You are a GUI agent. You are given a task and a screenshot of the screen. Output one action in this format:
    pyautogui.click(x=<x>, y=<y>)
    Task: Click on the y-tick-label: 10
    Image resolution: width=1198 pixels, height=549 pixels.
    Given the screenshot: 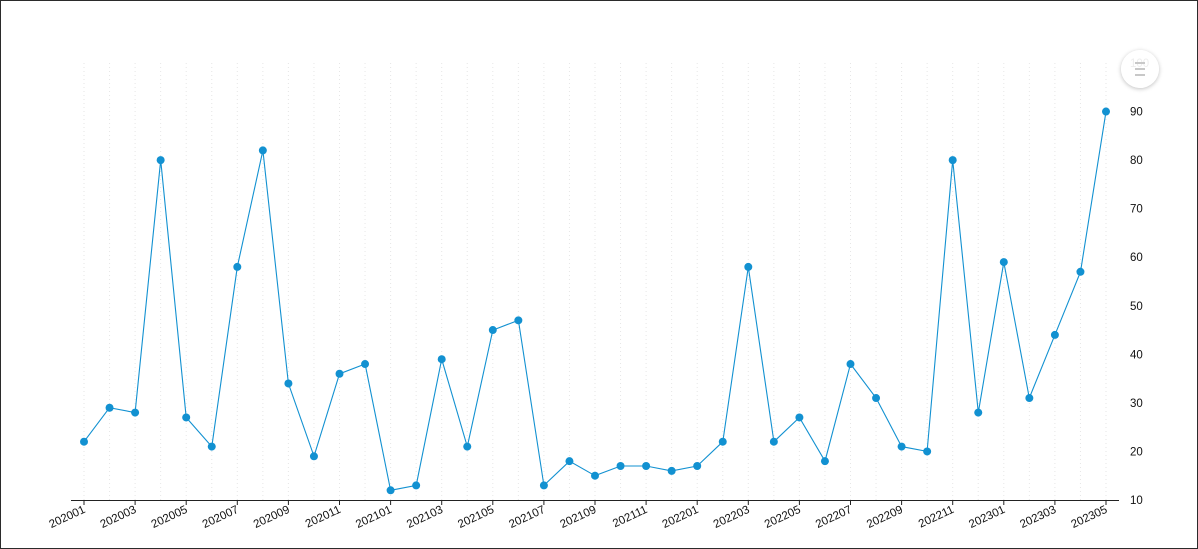 What is the action you would take?
    pyautogui.click(x=1136, y=501)
    